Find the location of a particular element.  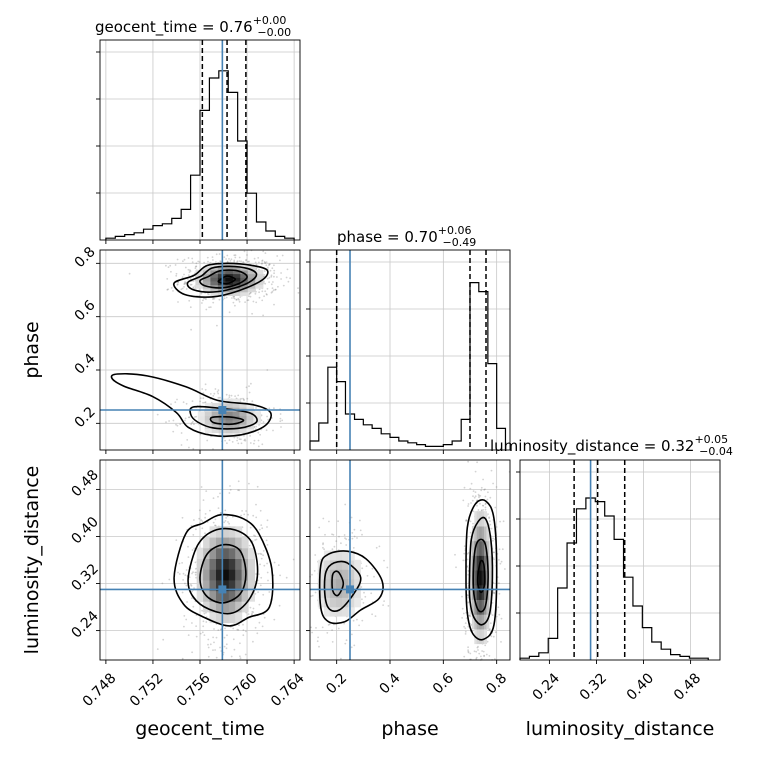

xtick-label-geocent_time-0: 0.748 is located at coordinates (100, 690).